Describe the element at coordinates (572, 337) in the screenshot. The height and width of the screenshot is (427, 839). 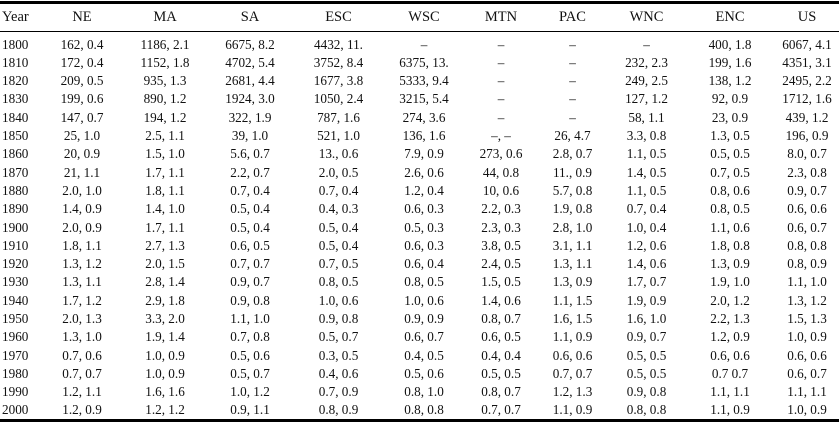
I see `data-cell: 1.1, 0.9` at that location.